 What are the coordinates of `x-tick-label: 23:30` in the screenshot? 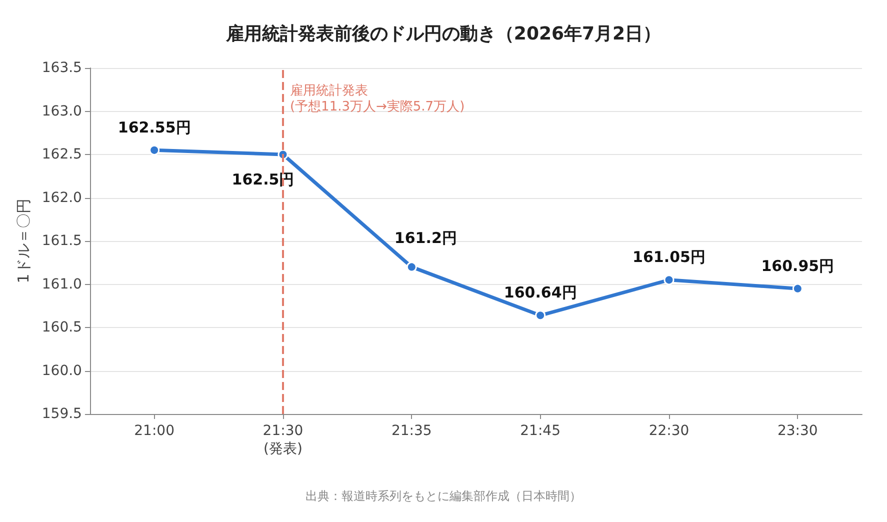 It's located at (797, 431).